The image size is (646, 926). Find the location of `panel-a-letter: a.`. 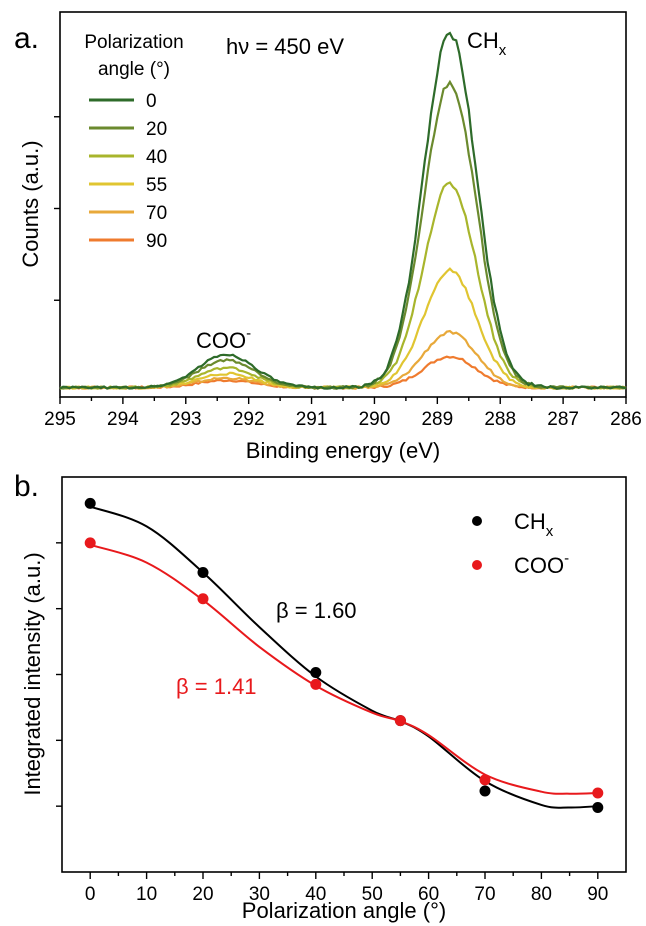

panel-a-letter: a. is located at coordinates (26, 38).